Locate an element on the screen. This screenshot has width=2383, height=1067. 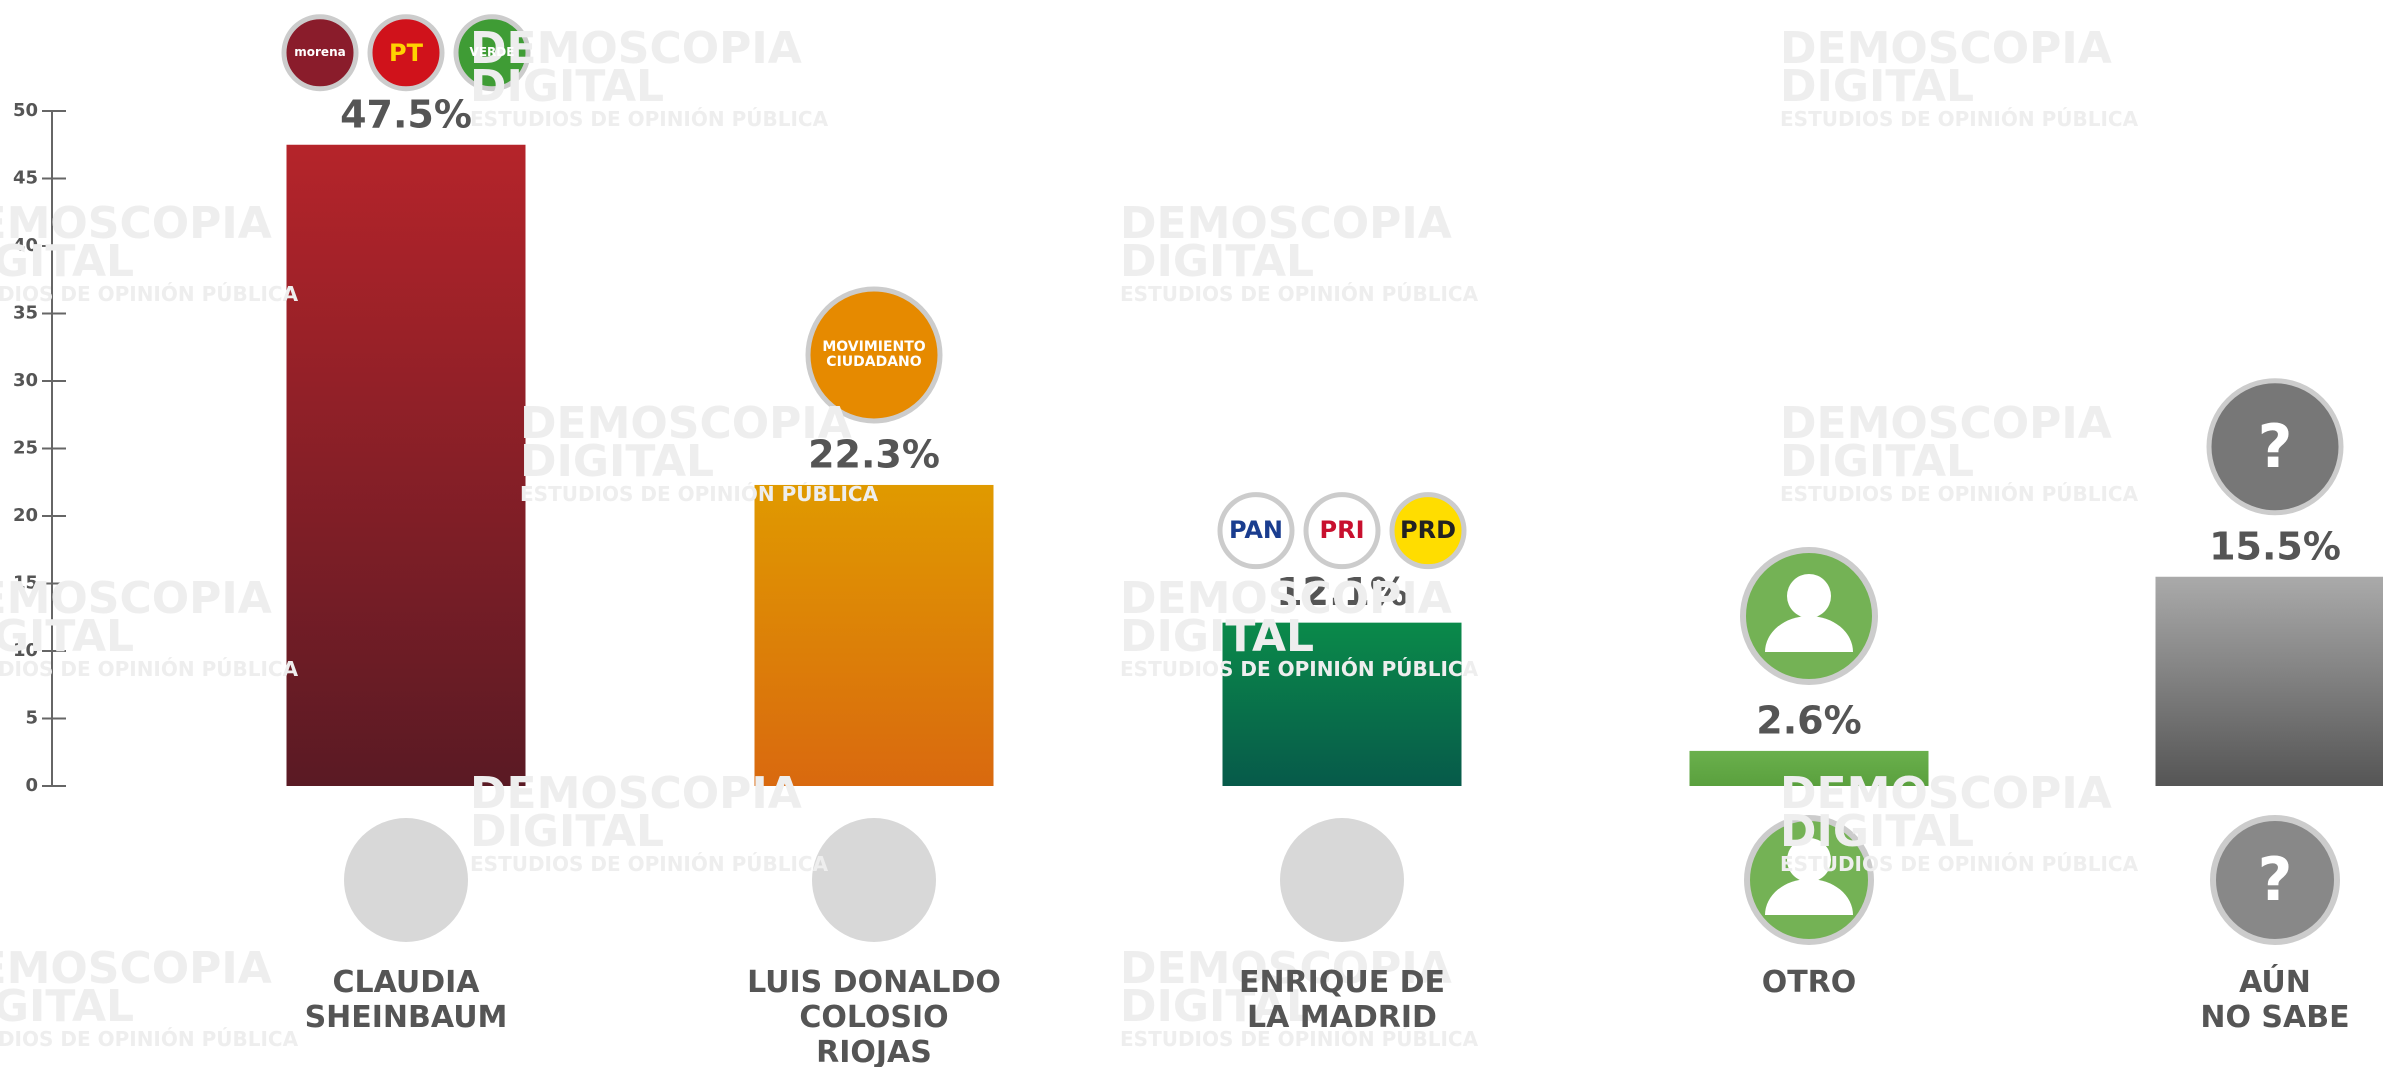
party-logo-label: VERDE is located at coordinates (492, 52).